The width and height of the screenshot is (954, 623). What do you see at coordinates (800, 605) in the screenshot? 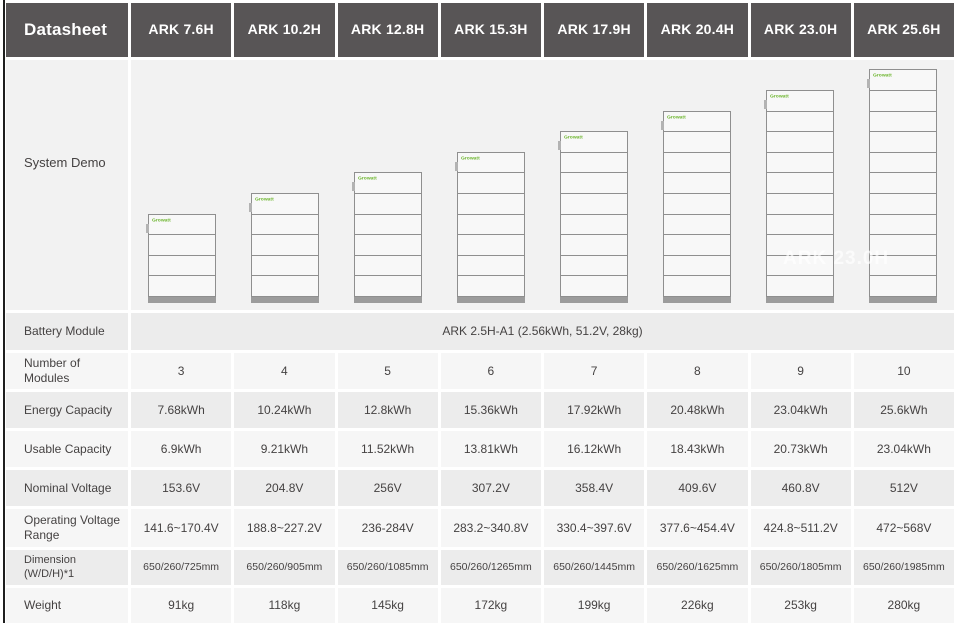
I see `table-cell: 253kg` at bounding box center [800, 605].